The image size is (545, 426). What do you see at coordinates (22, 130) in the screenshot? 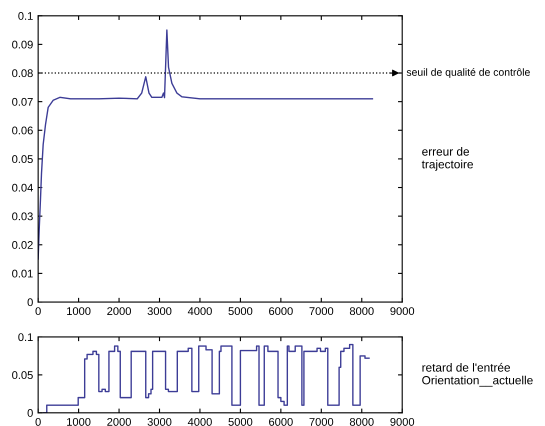
I see `y-tick-label: 0.06` at bounding box center [22, 130].